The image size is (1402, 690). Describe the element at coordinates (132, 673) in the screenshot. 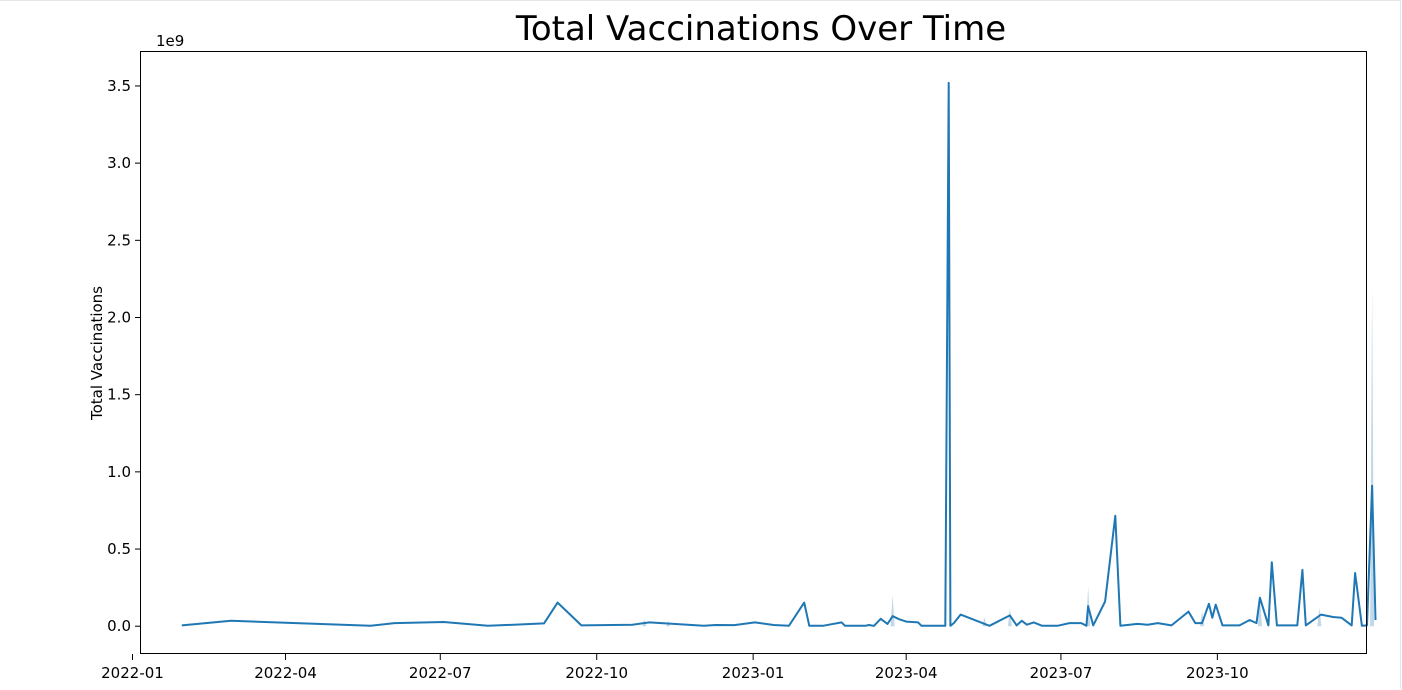

I see `x-tick-label: 2022-01` at that location.